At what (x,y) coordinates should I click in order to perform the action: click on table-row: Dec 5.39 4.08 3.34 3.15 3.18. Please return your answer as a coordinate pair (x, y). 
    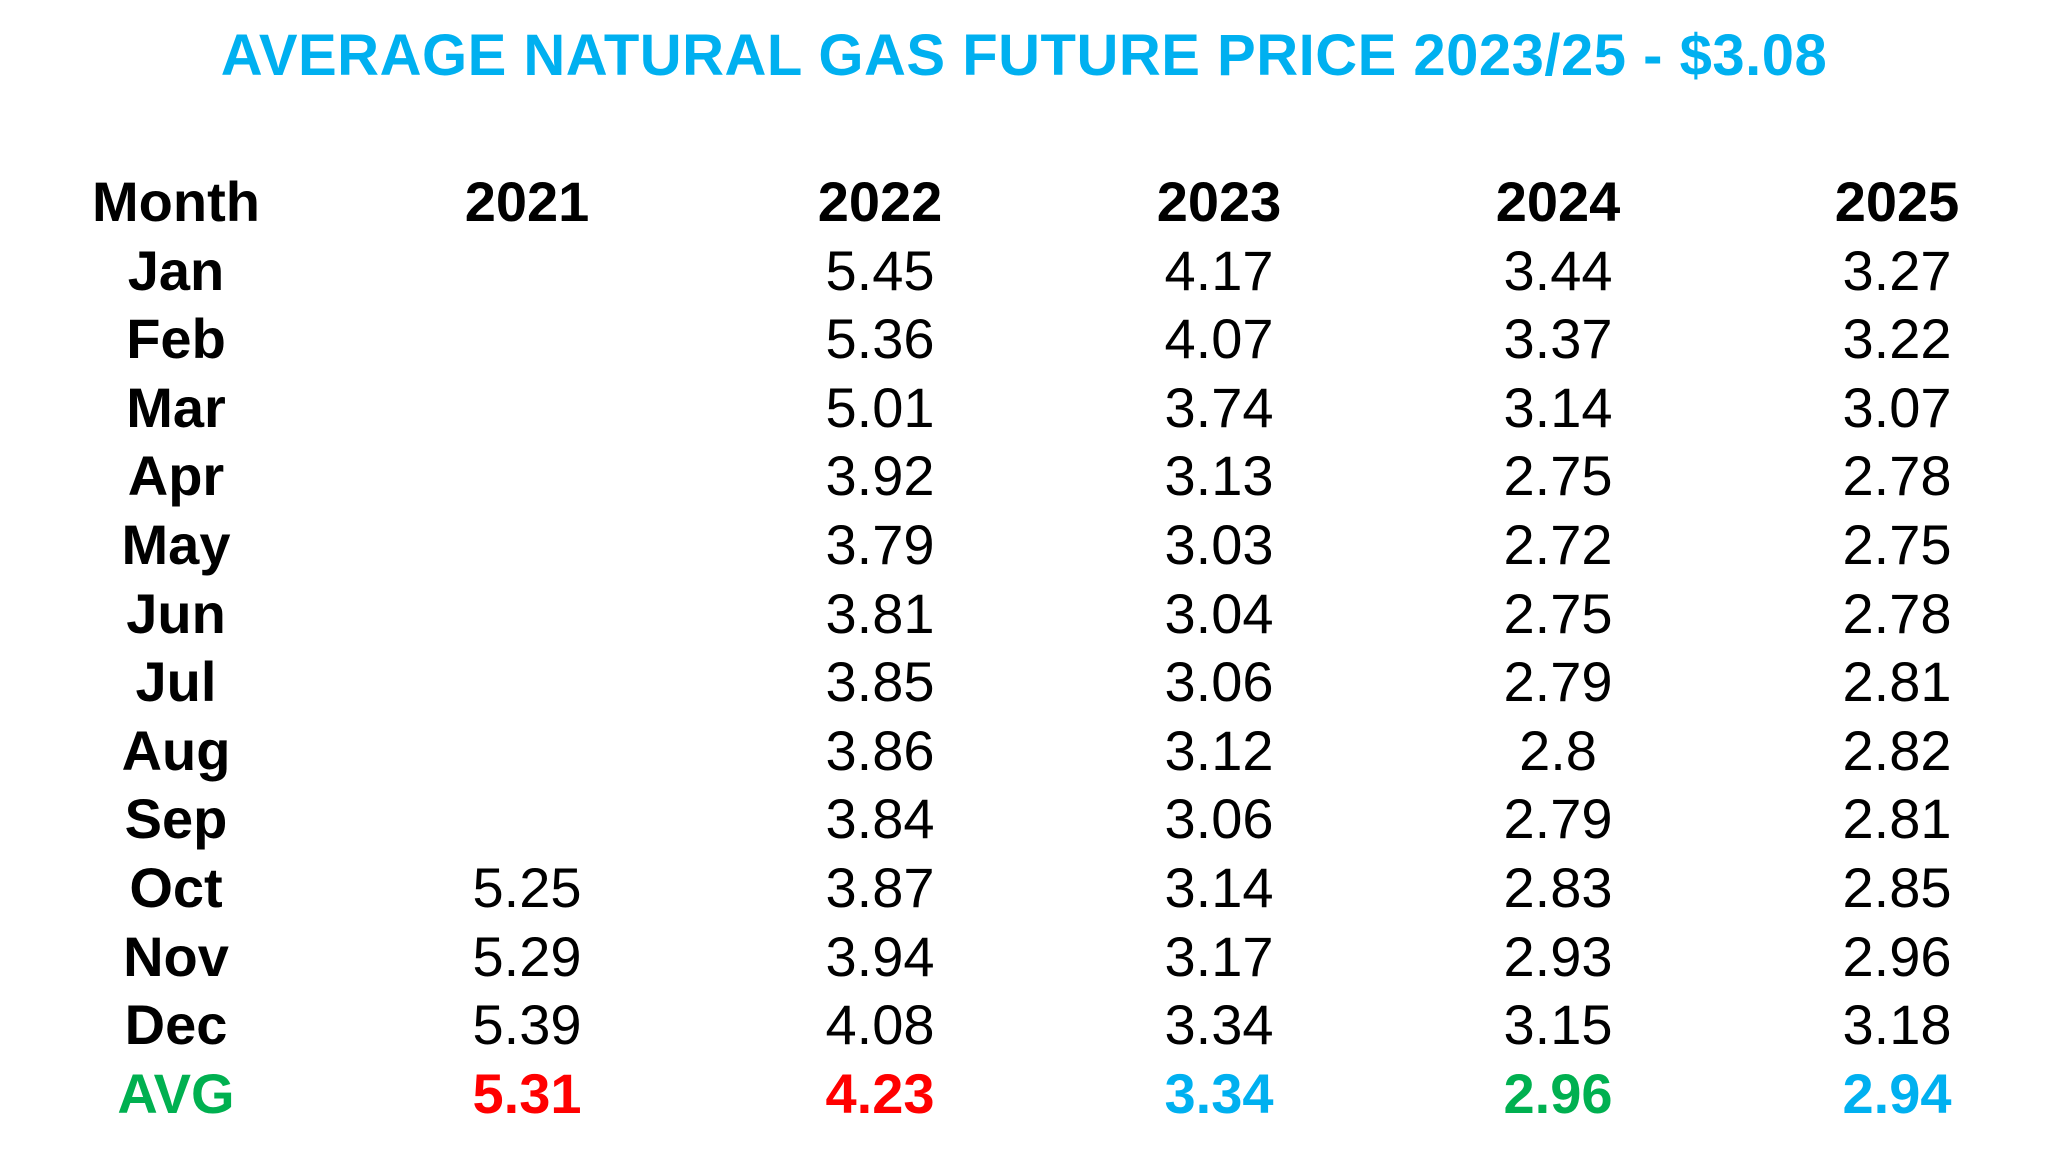
    Looking at the image, I should click on (1020, 1025).